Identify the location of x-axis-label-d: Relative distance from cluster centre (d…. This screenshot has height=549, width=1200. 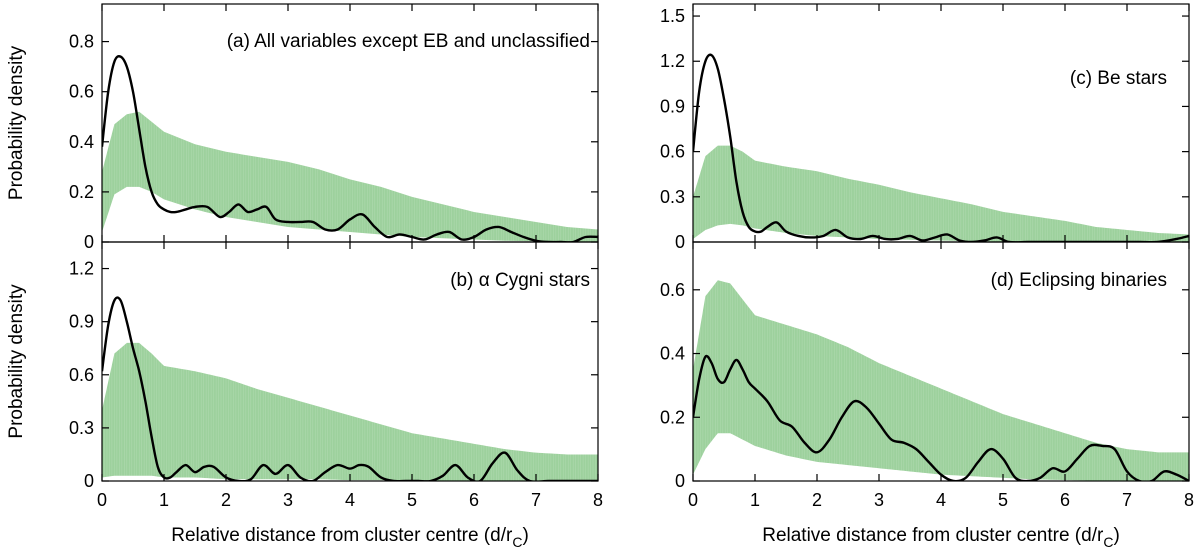
(941, 537).